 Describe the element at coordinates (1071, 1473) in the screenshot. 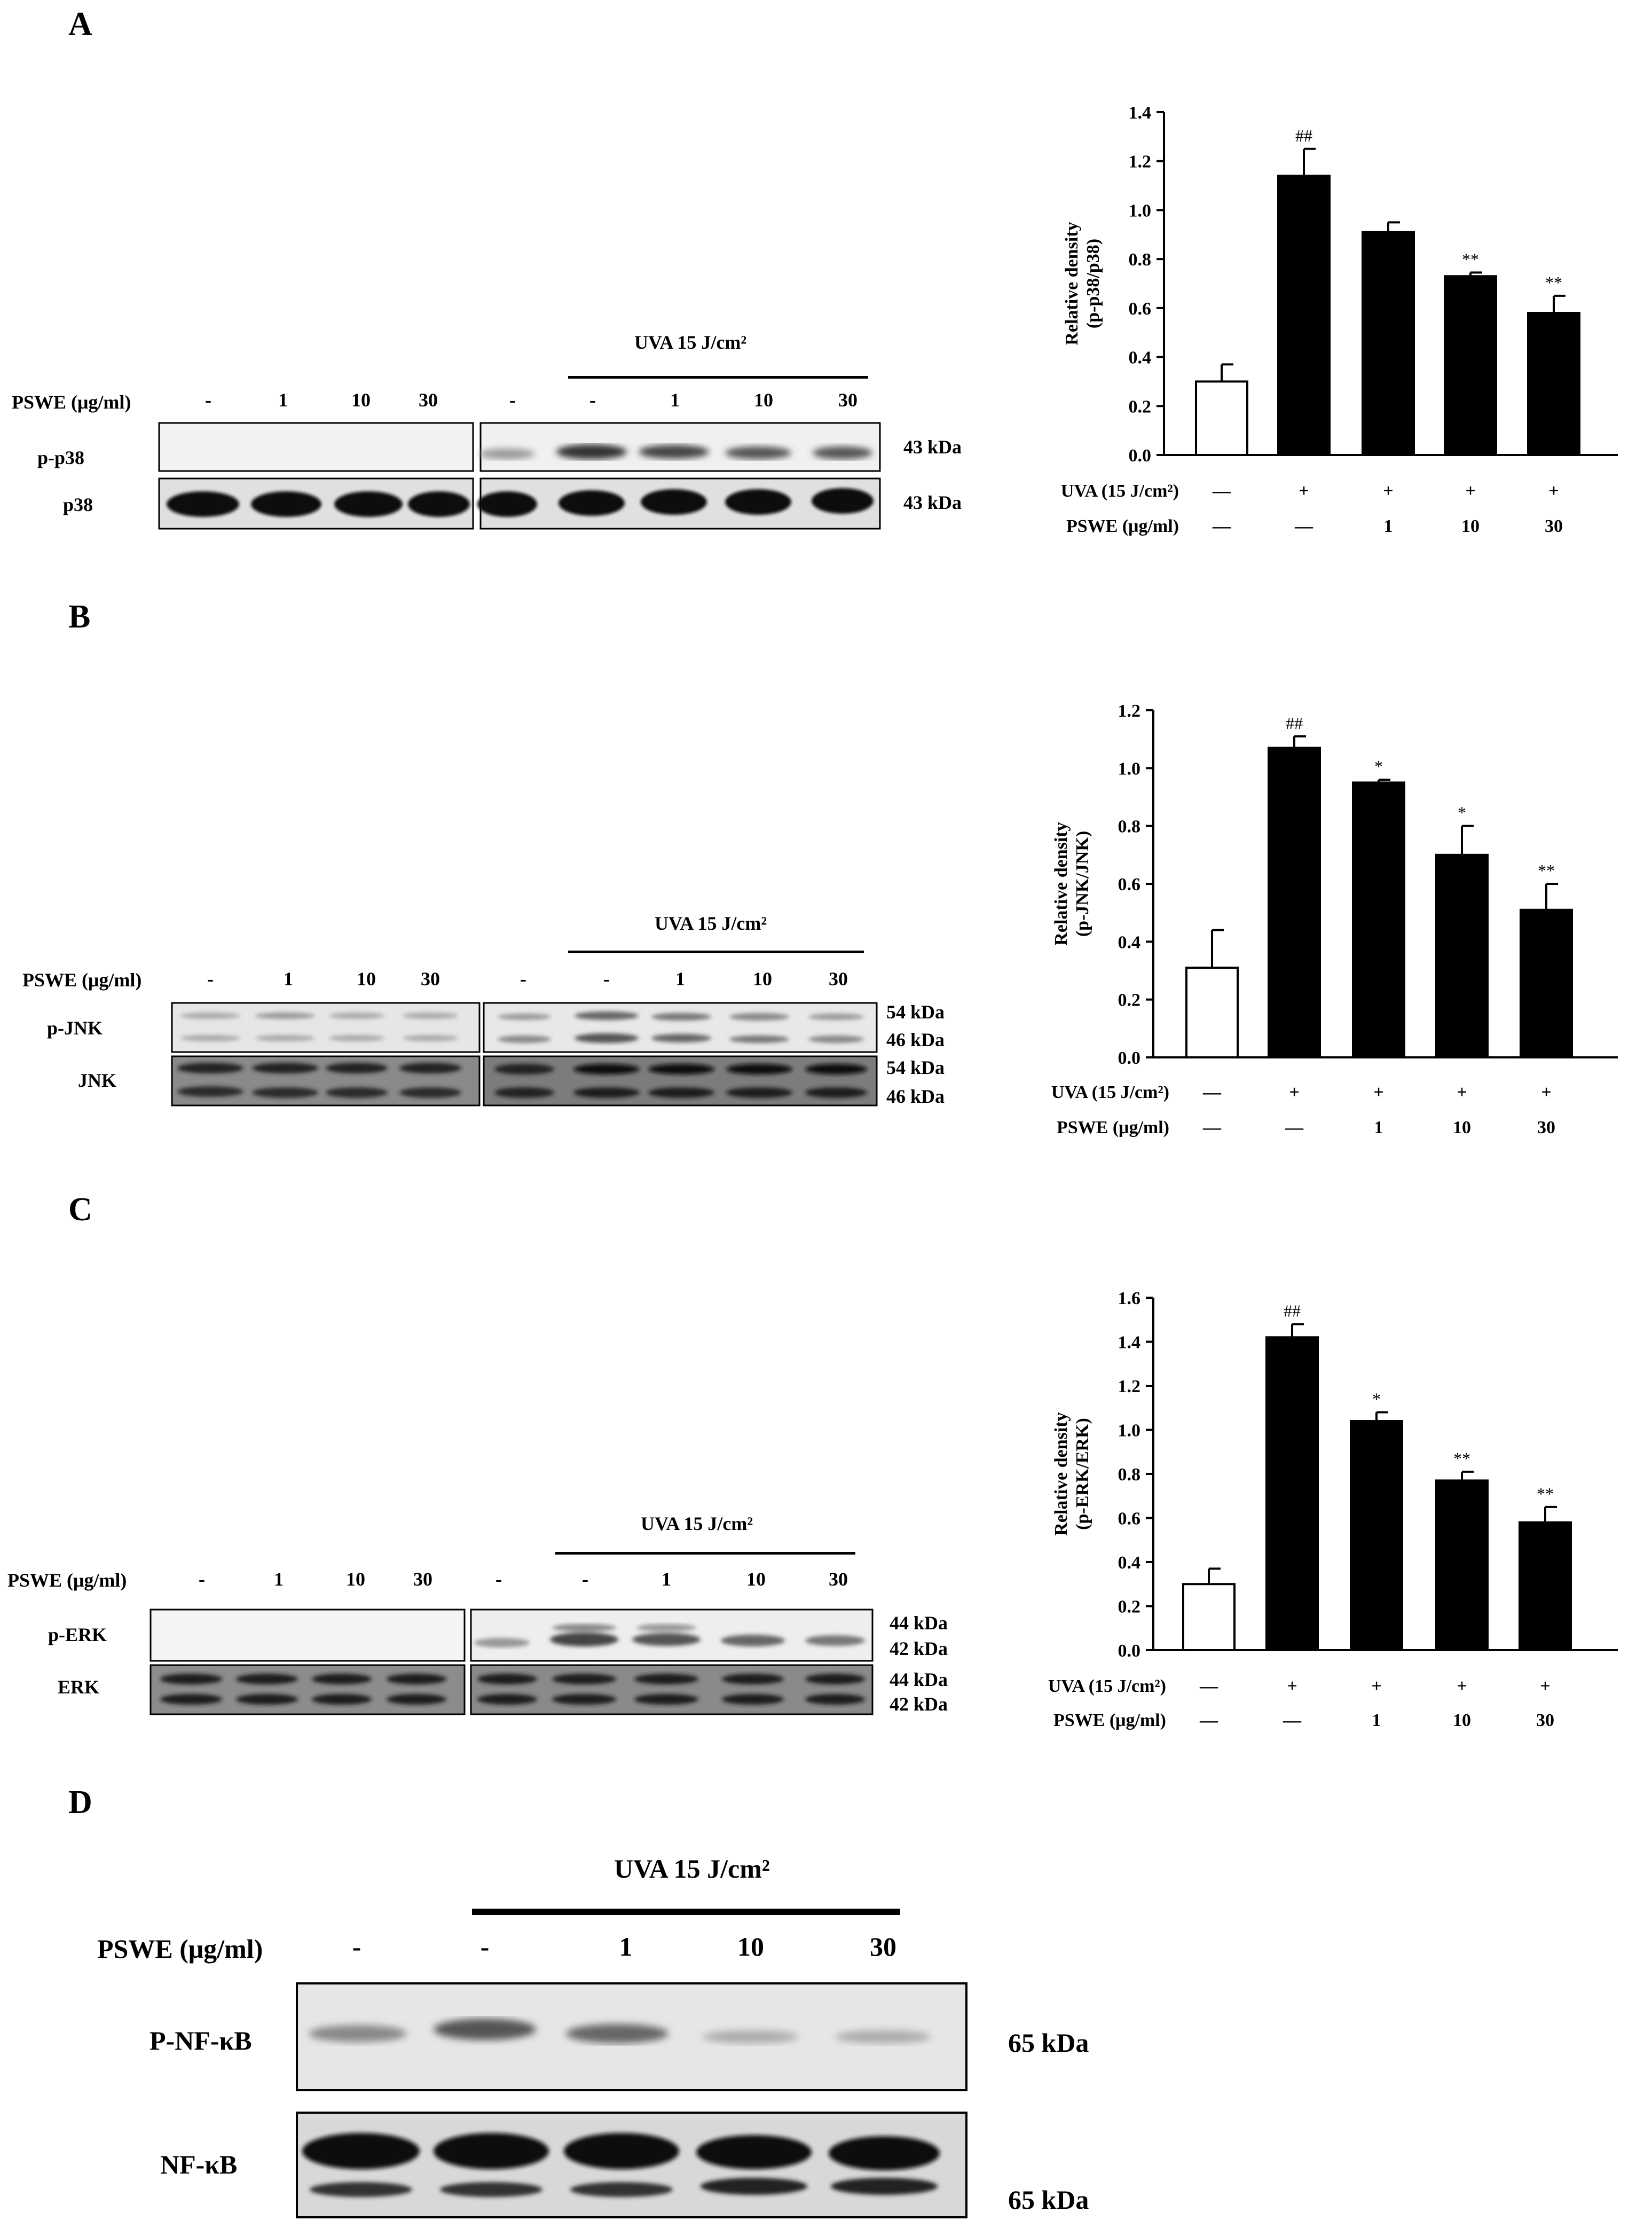

I see `y-axis-label: Relative density(p-ERK/ERK)` at that location.